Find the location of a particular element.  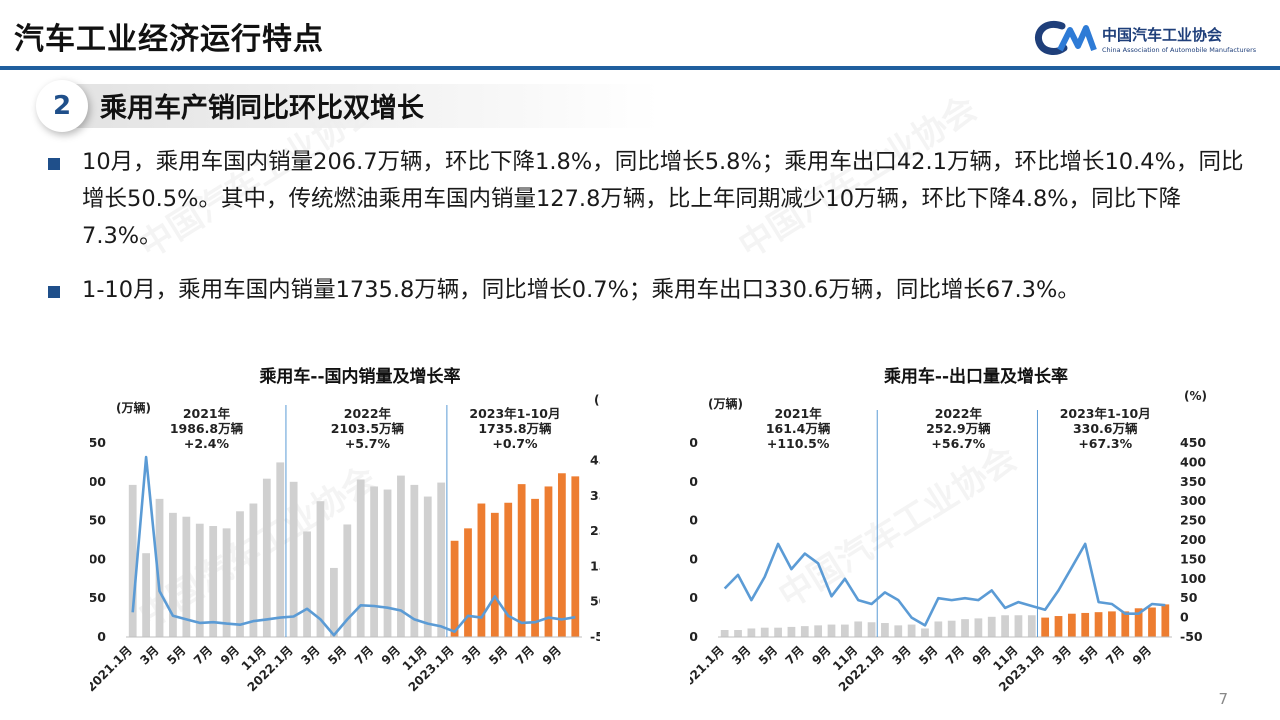

page-title: 汽车工业经济运行特点 is located at coordinates (169, 39).